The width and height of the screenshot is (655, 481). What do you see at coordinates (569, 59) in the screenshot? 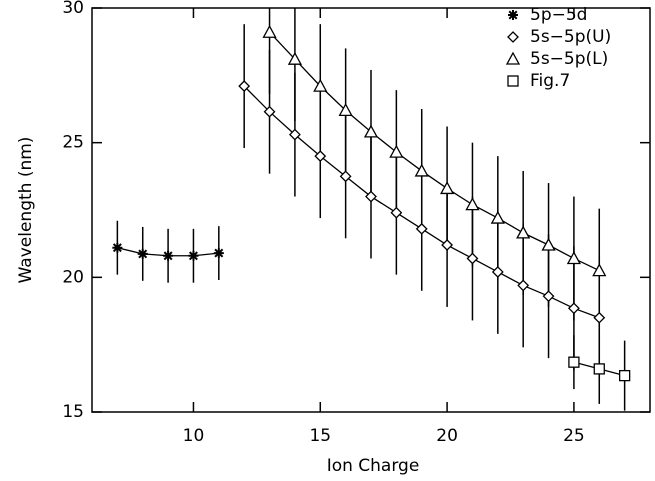
I see `legend-label: 5s−5p(L)` at bounding box center [569, 59].